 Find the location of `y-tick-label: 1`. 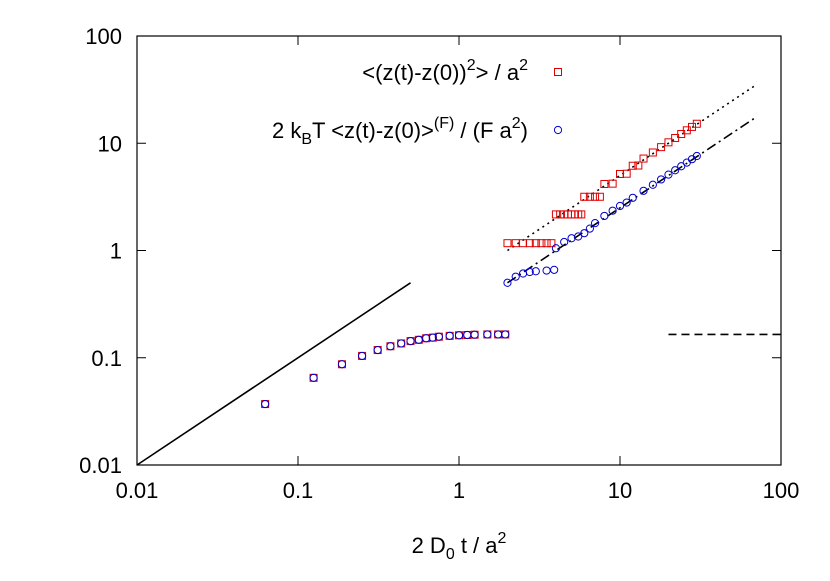

y-tick-label: 1 is located at coordinates (116, 251).